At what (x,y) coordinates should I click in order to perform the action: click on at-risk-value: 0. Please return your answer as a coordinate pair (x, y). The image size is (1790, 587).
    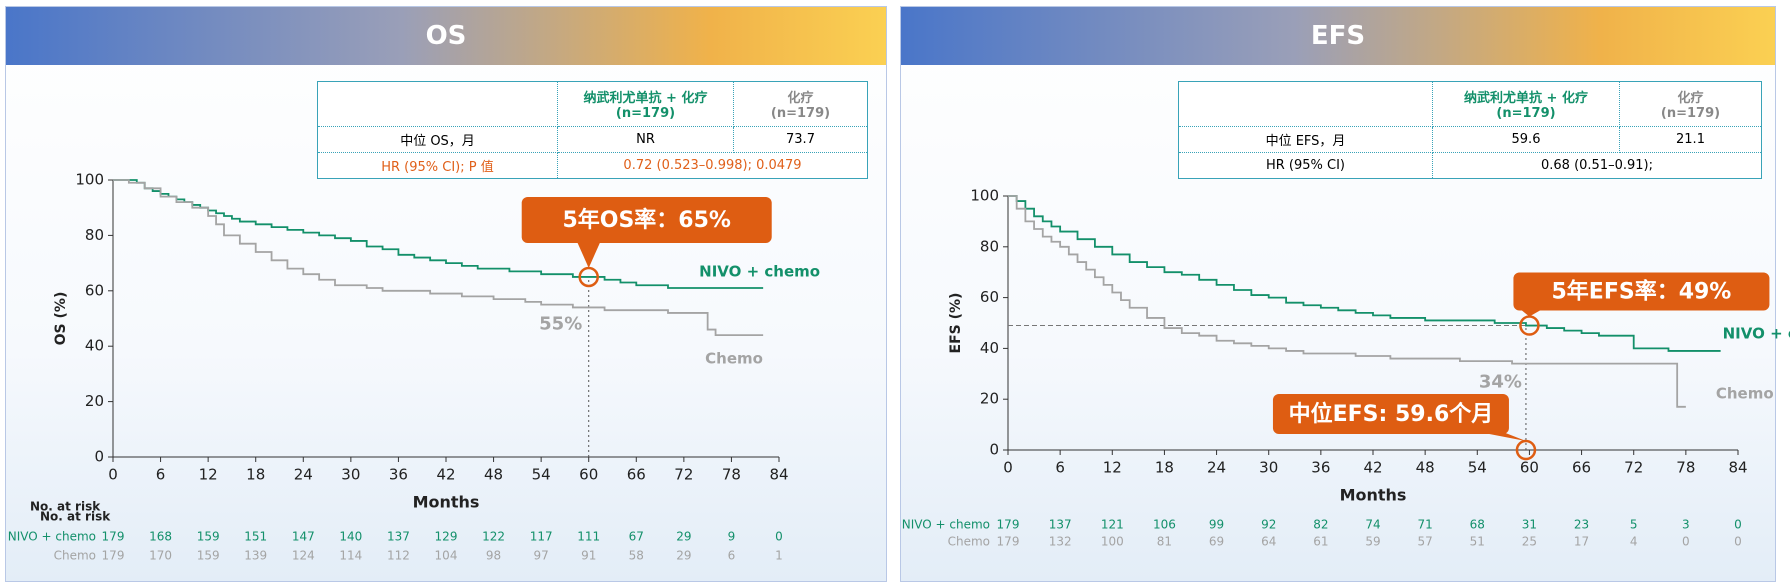
    Looking at the image, I should click on (1738, 542).